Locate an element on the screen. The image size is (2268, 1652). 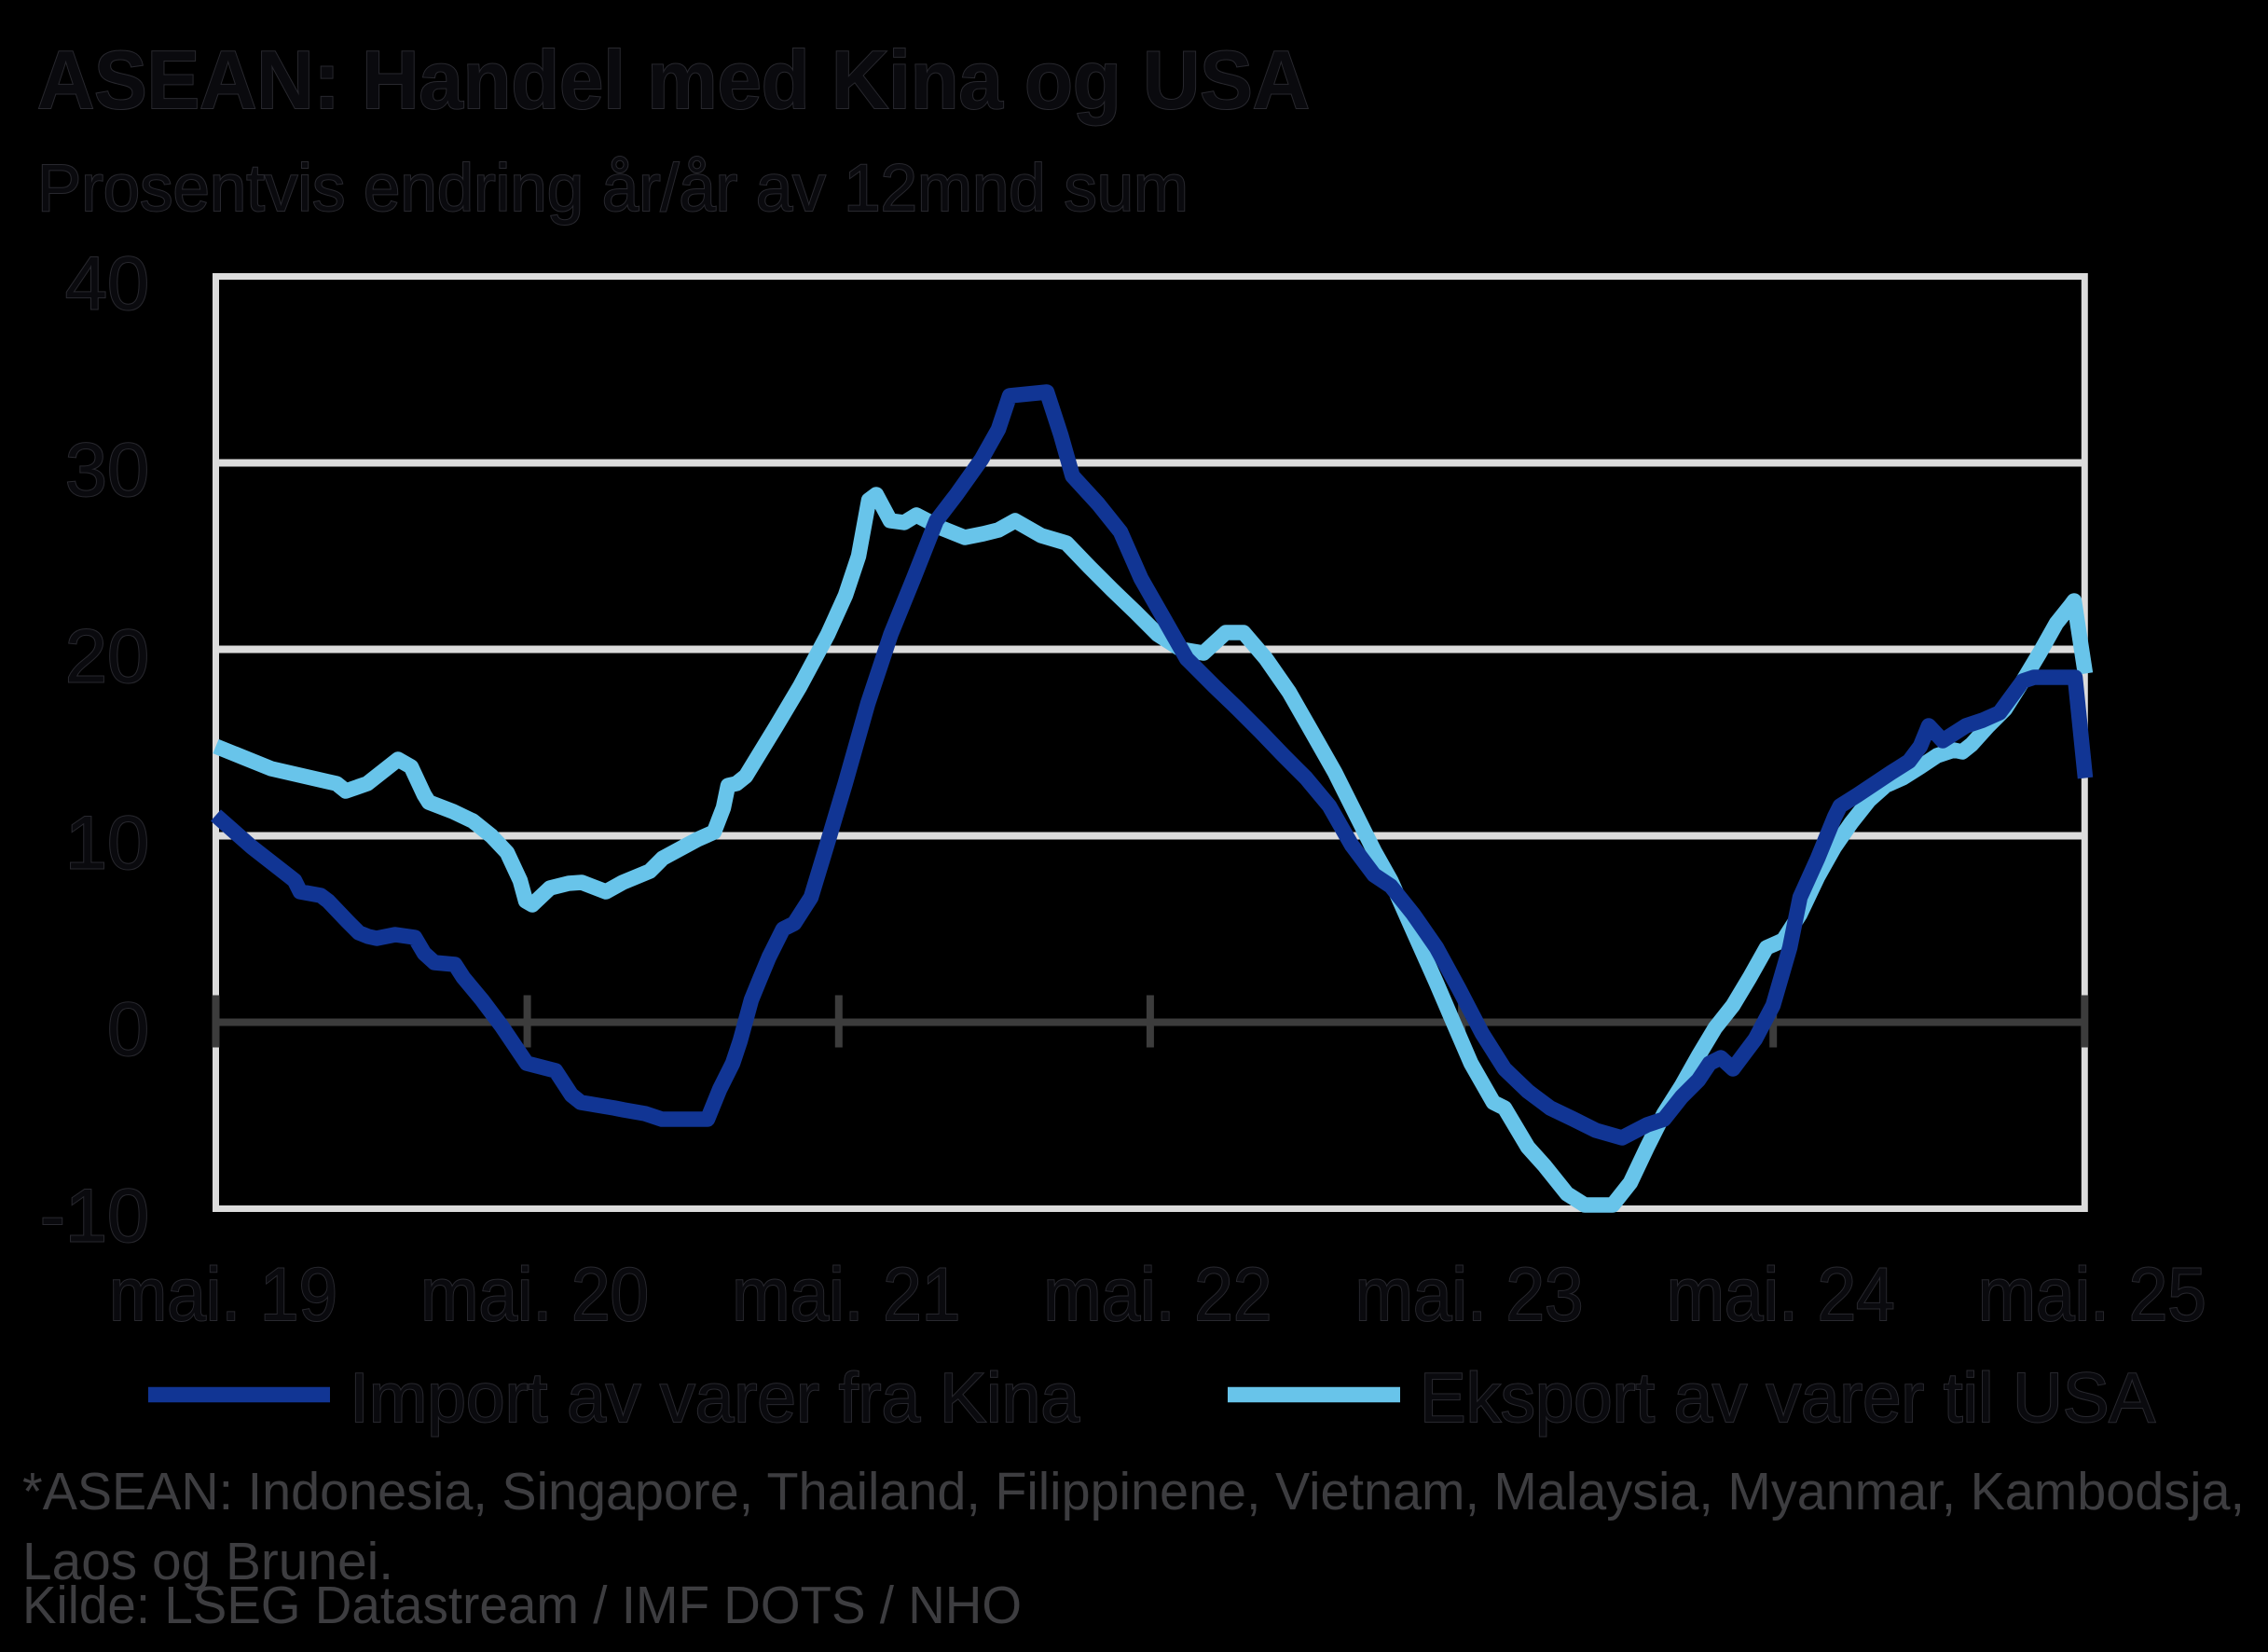
svg-text: 20 is located at coordinates (107, 657).